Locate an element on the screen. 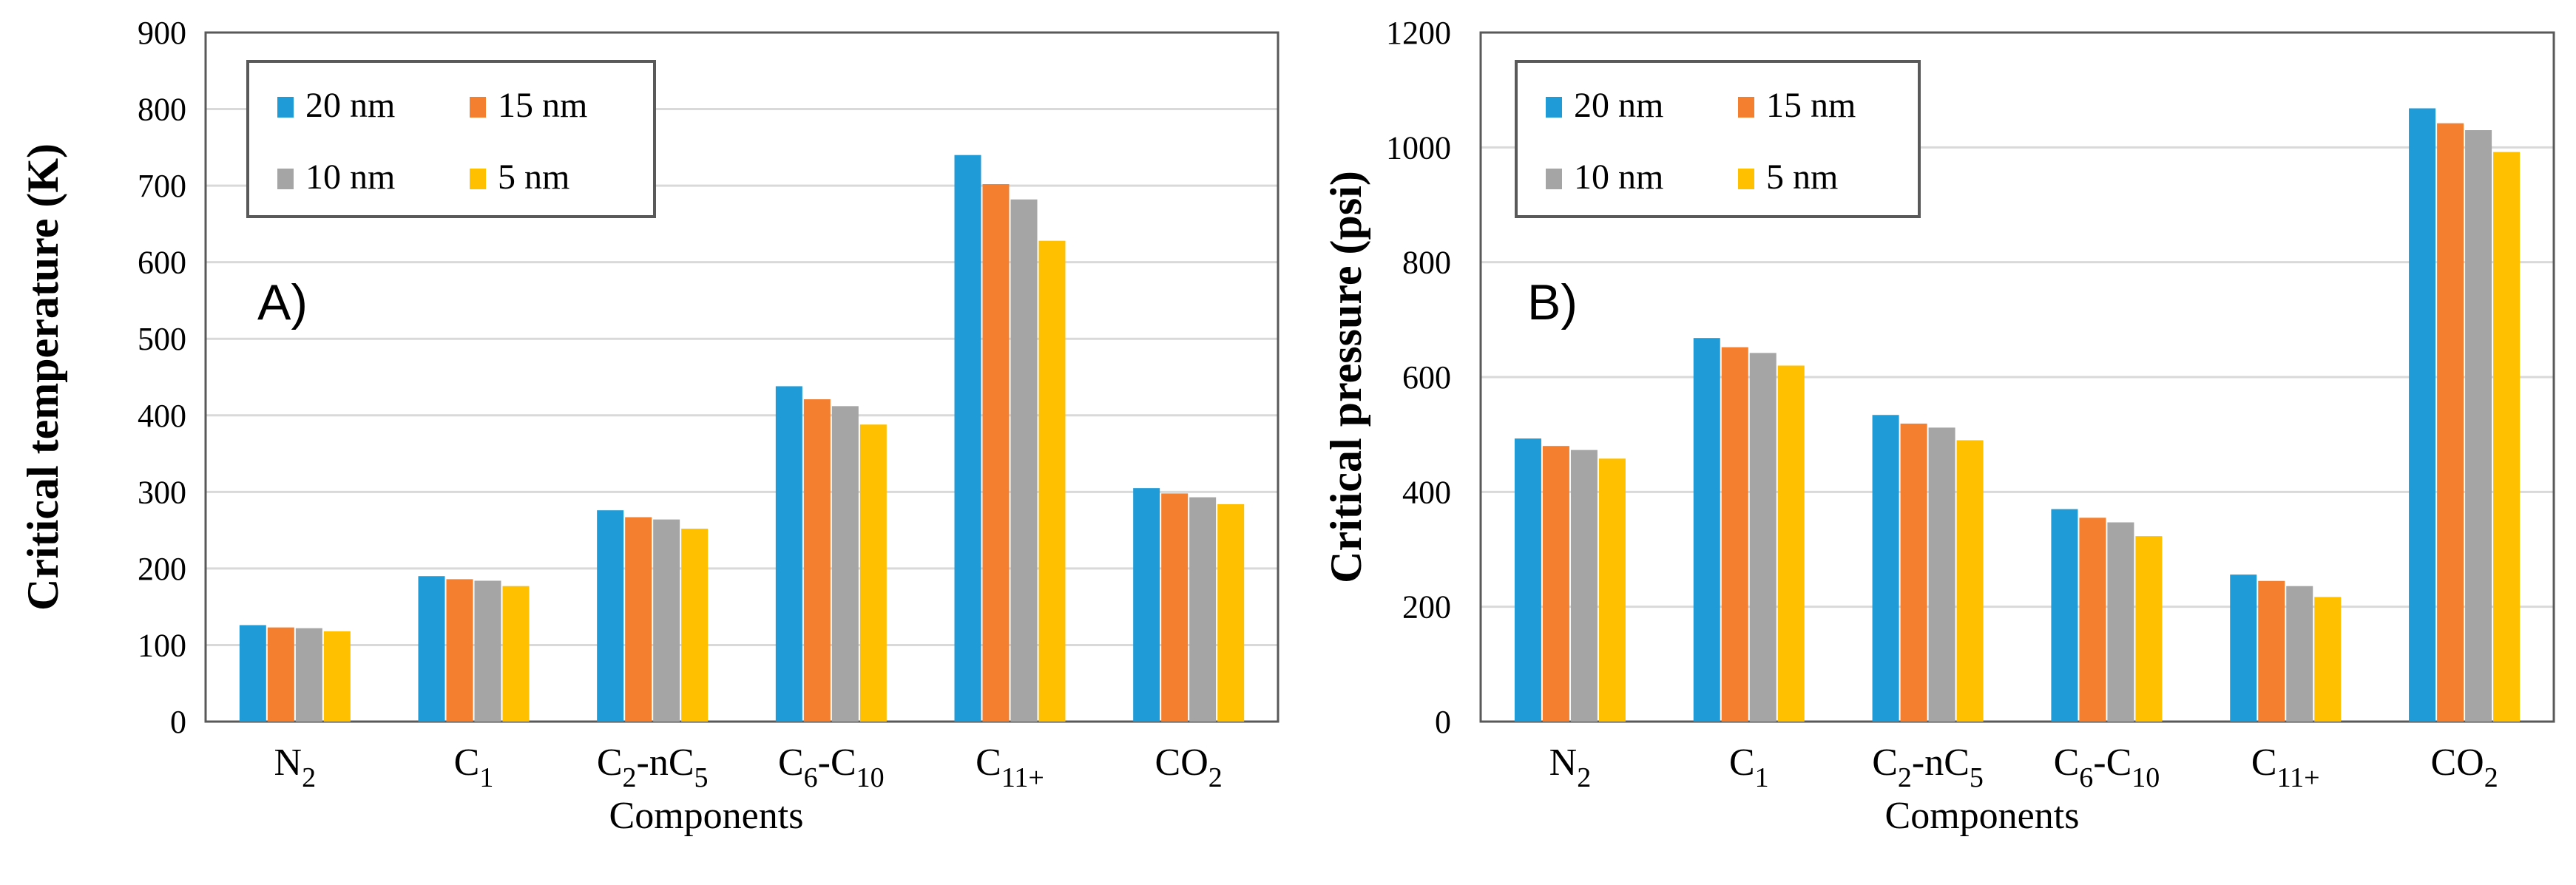 Image resolution: width=2576 pixels, height=885 pixels. x-category-label: CO2 is located at coordinates (2464, 767).